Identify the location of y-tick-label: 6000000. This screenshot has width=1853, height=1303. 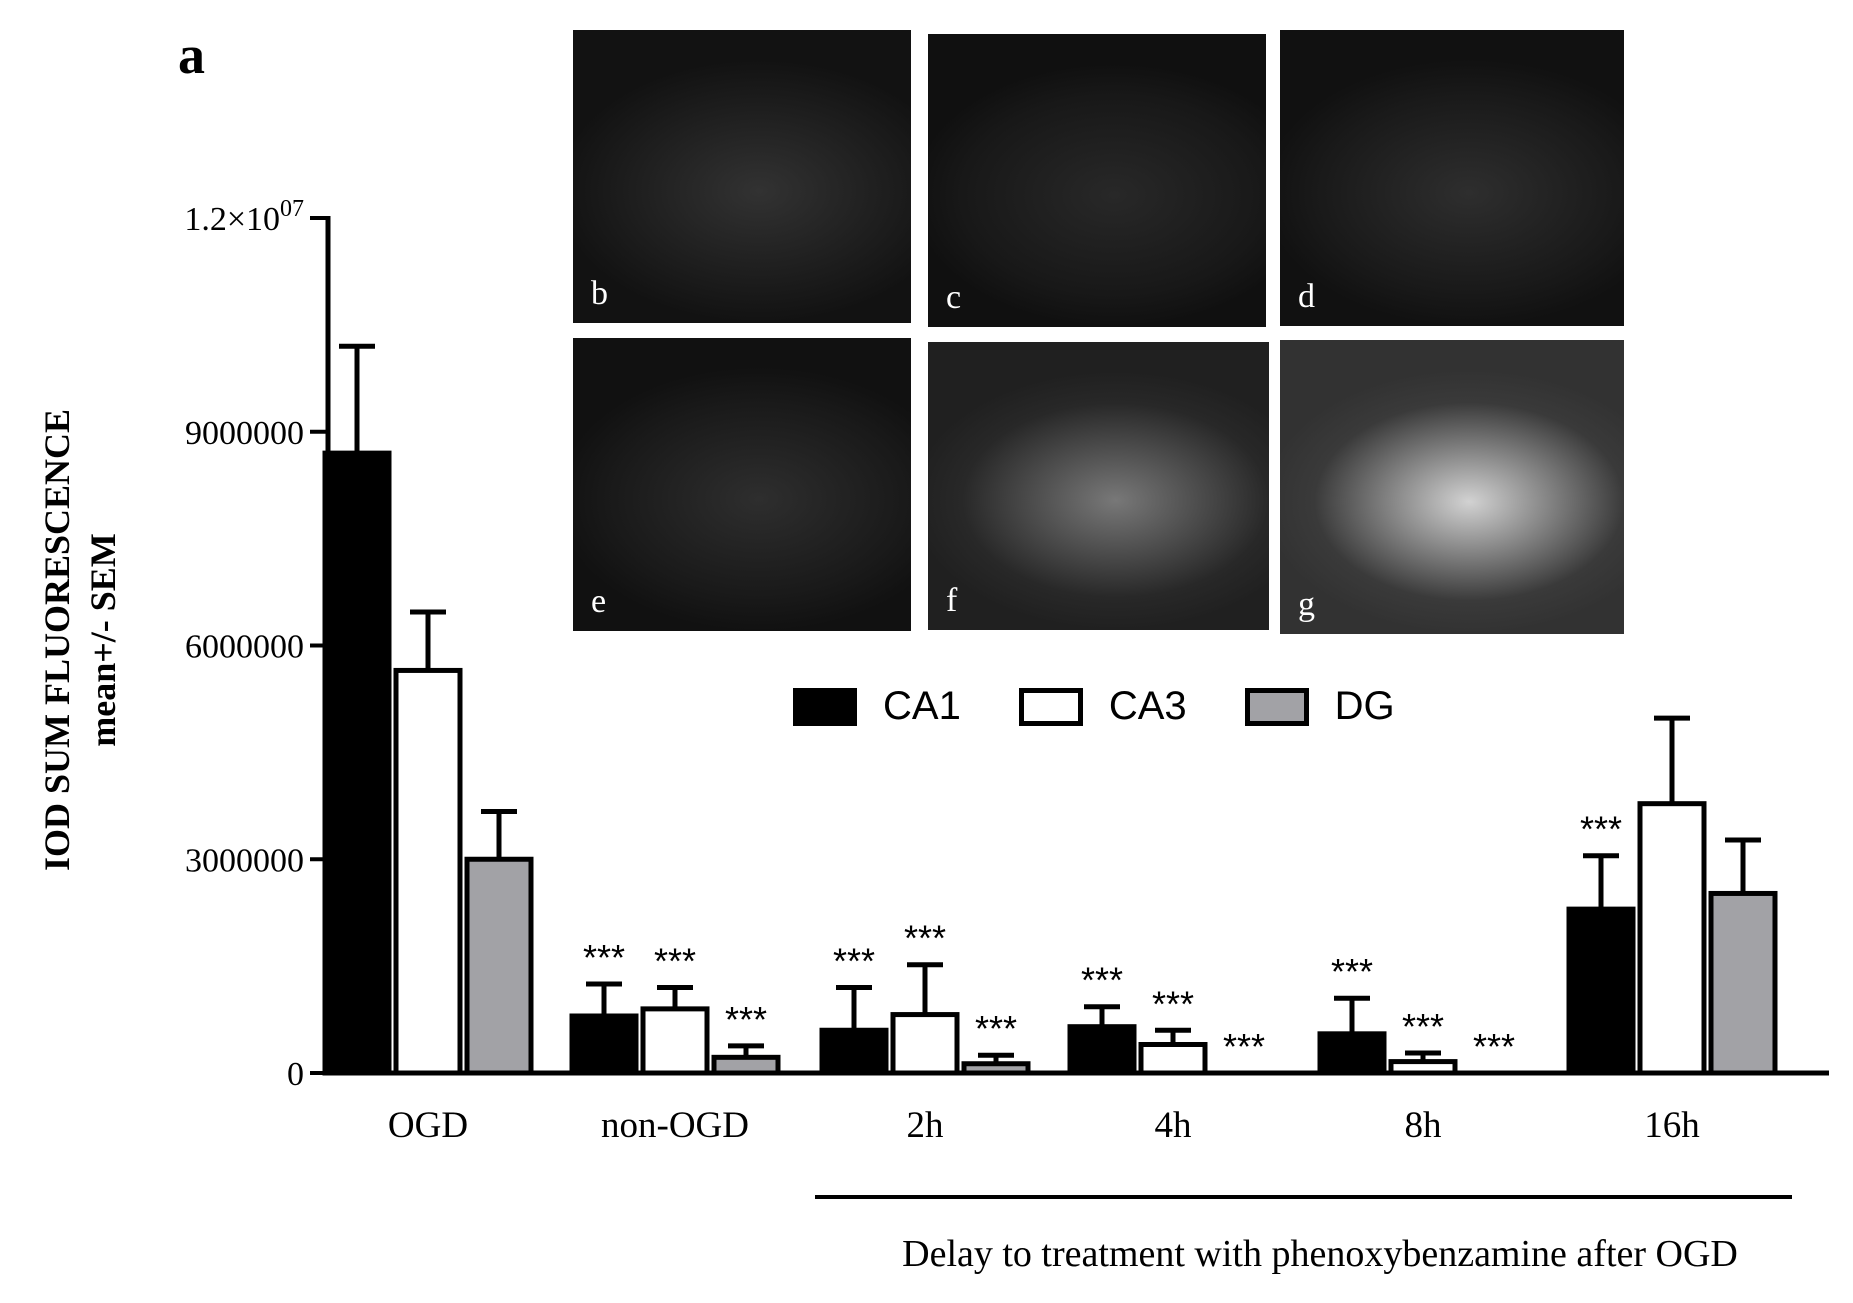
(244, 647).